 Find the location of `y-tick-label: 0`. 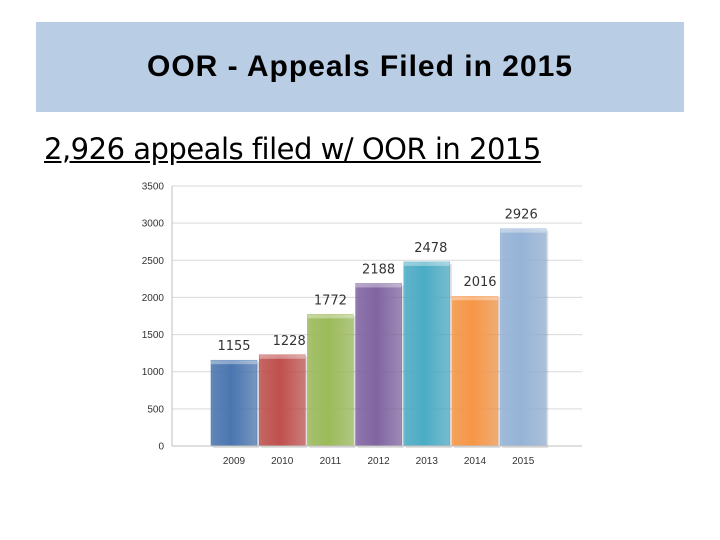

y-tick-label: 0 is located at coordinates (161, 447).